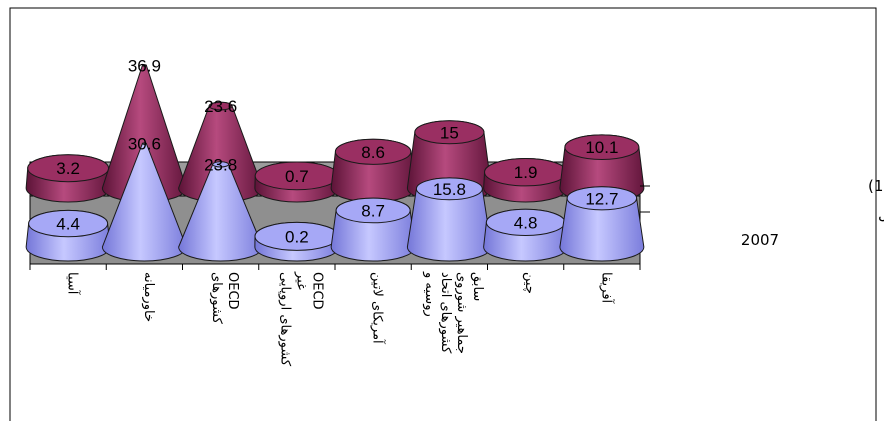 The image size is (884, 421). I want to click on category-label: کشورهای اروپایی غیر OECD, so click(300, 319).